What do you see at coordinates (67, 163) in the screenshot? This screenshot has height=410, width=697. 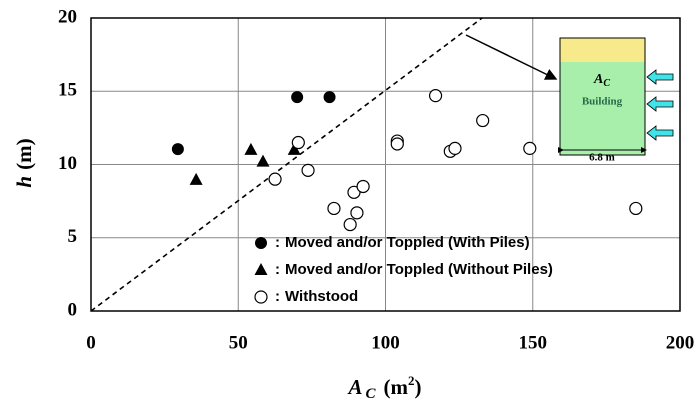 I see `y-tick-label: 10` at bounding box center [67, 163].